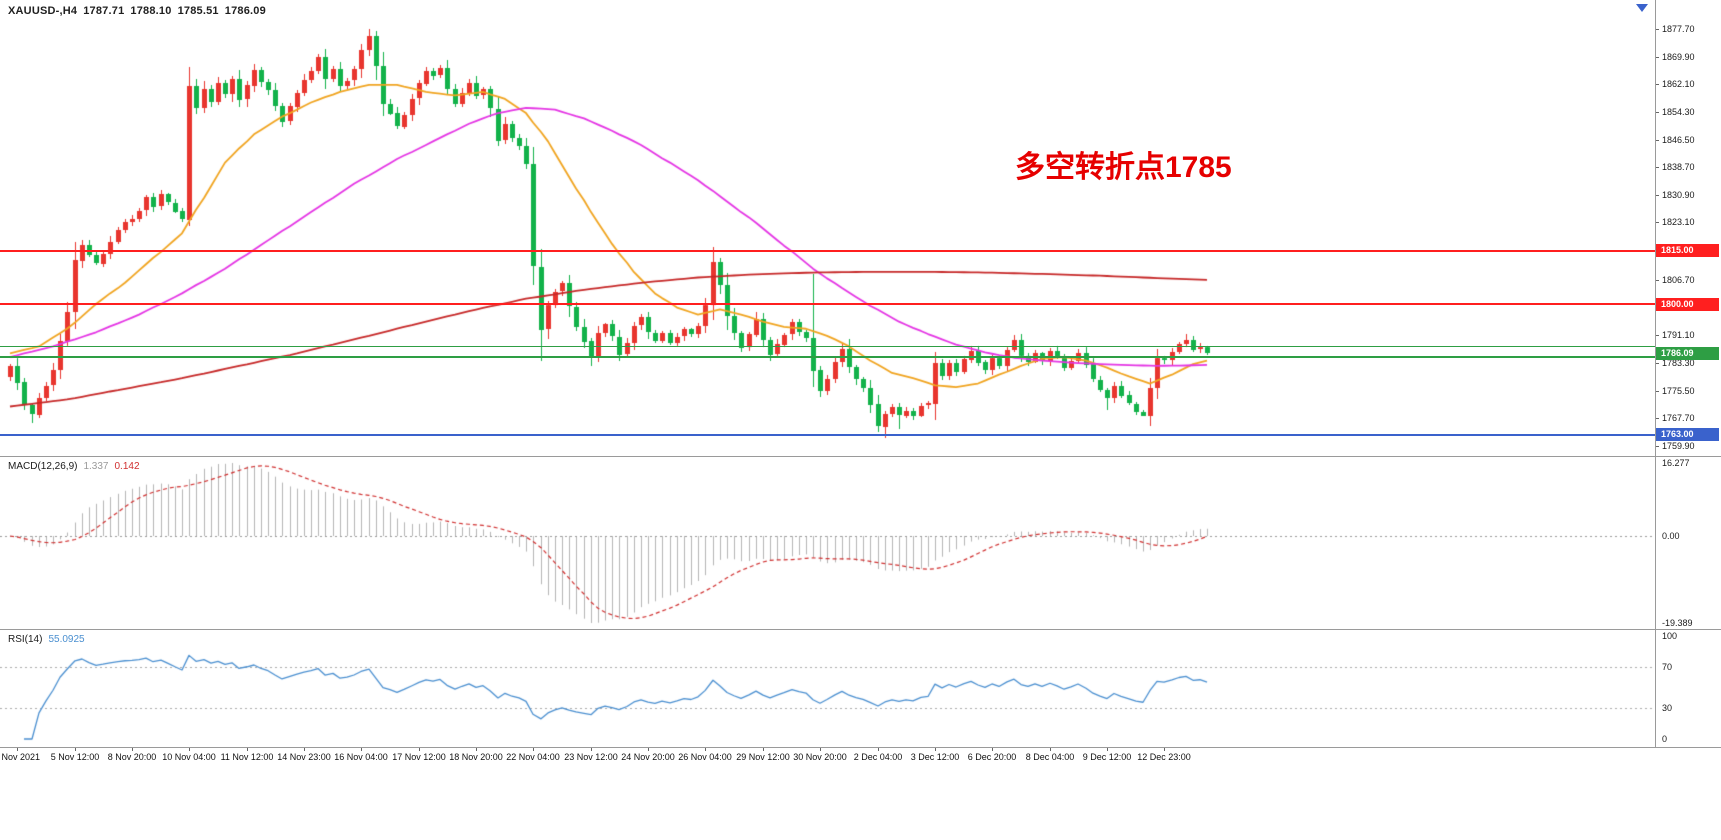 Image resolution: width=1721 pixels, height=840 pixels. What do you see at coordinates (419, 757) in the screenshot?
I see `time-axis-label: 17 Nov 12:00` at bounding box center [419, 757].